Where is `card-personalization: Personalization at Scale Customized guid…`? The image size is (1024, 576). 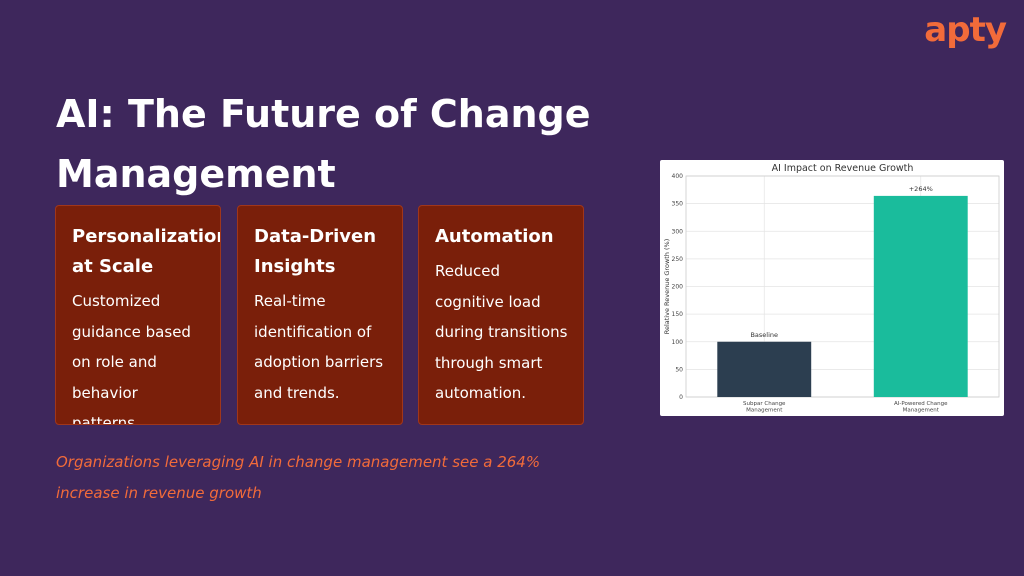
card-personalization: Personalization at Scale Customized guid… is located at coordinates (138, 315).